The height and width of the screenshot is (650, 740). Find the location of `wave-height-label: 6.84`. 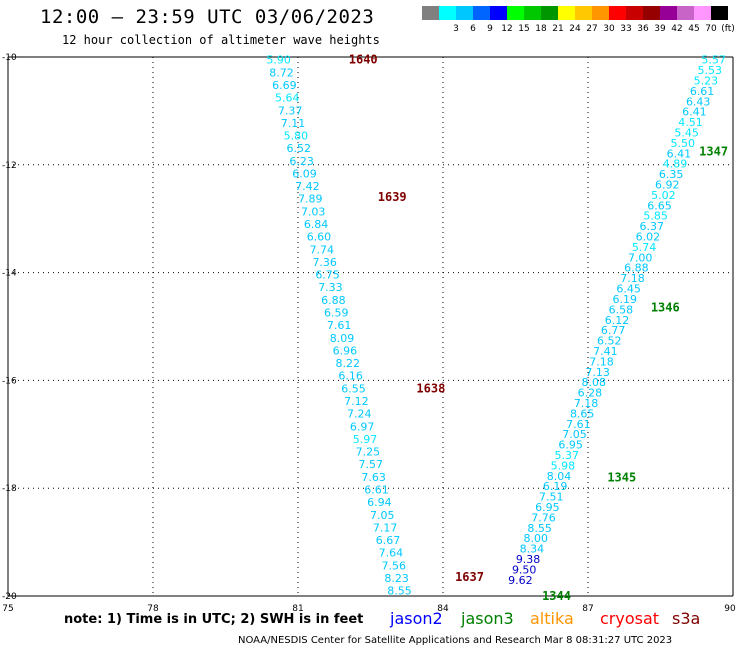

wave-height-label: 6.84 is located at coordinates (316, 224).